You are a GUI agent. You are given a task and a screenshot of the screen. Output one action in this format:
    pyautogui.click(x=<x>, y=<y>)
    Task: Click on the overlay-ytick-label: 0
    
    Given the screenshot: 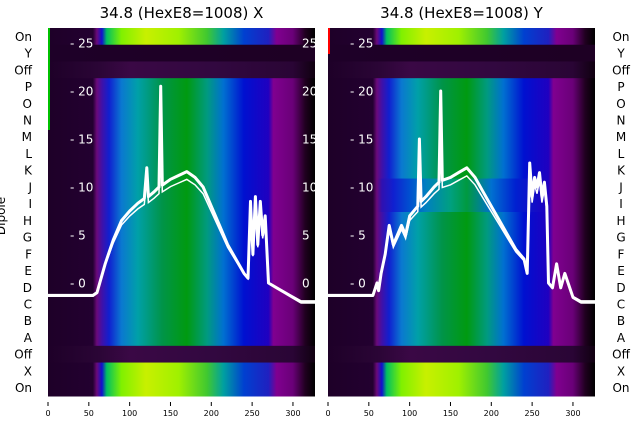 What is the action you would take?
    pyautogui.click(x=306, y=284)
    